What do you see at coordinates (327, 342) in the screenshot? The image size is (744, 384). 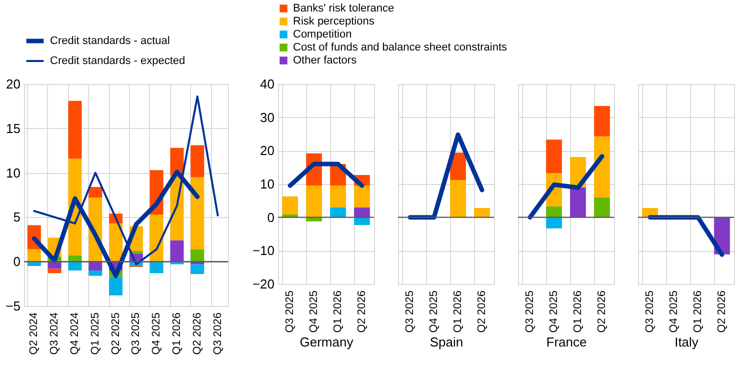 I see `x-axis-title: Germany` at bounding box center [327, 342].